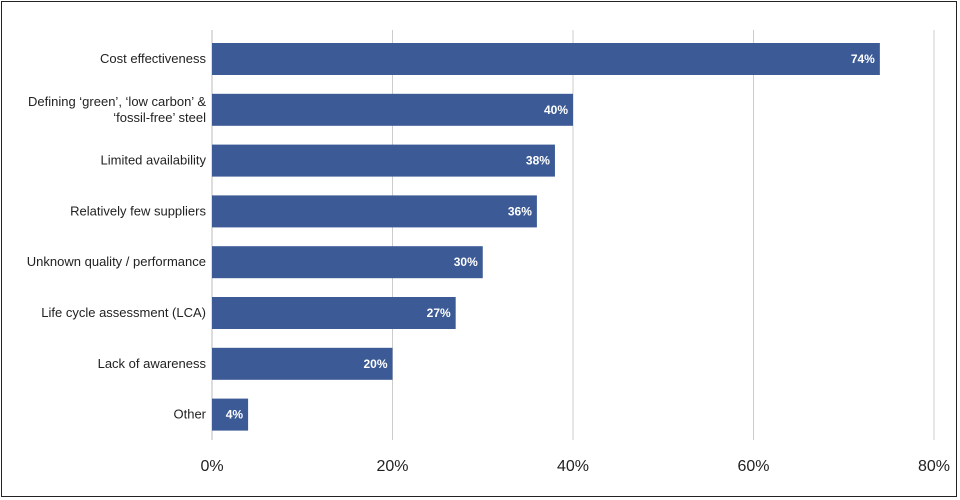 The height and width of the screenshot is (500, 960). I want to click on data-label: 36%, so click(520, 211).